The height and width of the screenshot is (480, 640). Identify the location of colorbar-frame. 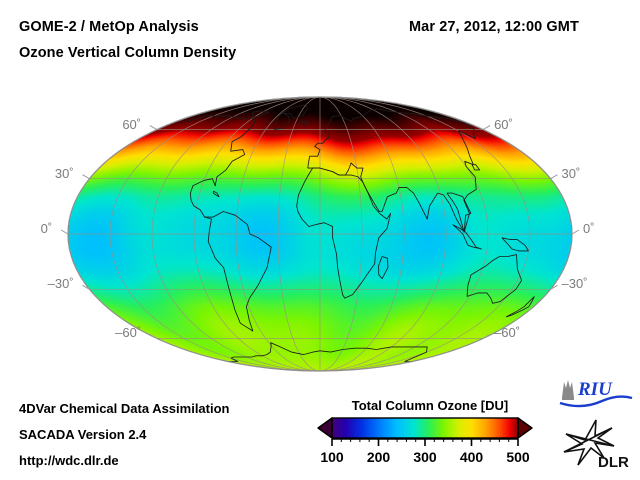
(425, 428).